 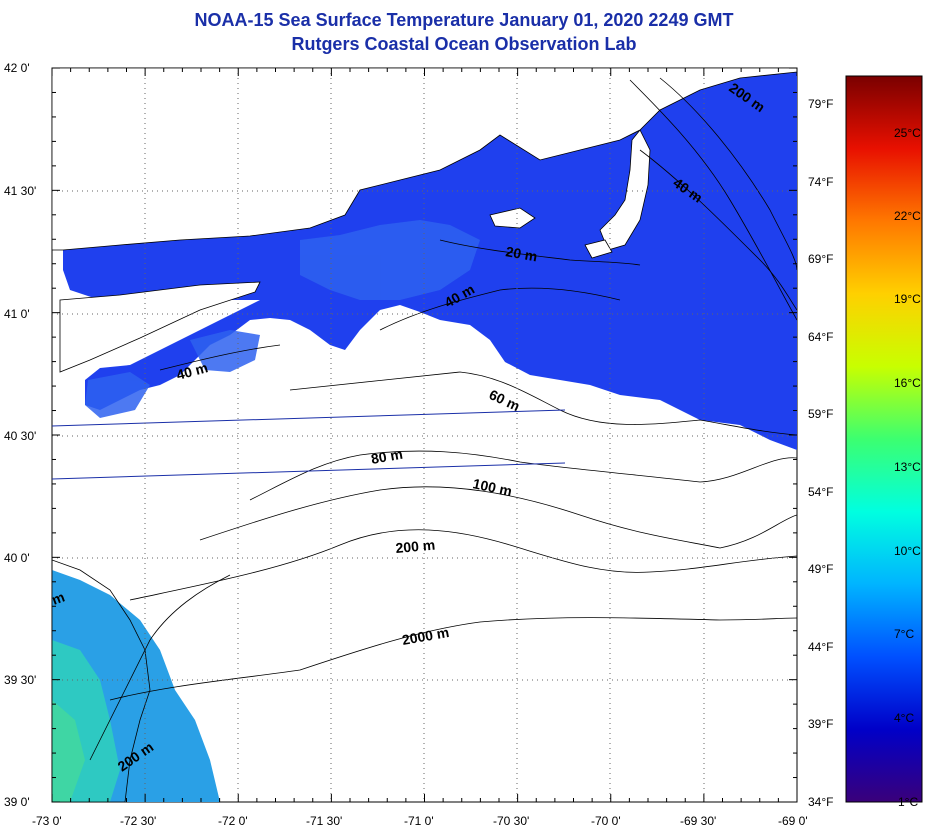 What do you see at coordinates (698, 821) in the screenshot?
I see `lon-label-69-30: -69 30'` at bounding box center [698, 821].